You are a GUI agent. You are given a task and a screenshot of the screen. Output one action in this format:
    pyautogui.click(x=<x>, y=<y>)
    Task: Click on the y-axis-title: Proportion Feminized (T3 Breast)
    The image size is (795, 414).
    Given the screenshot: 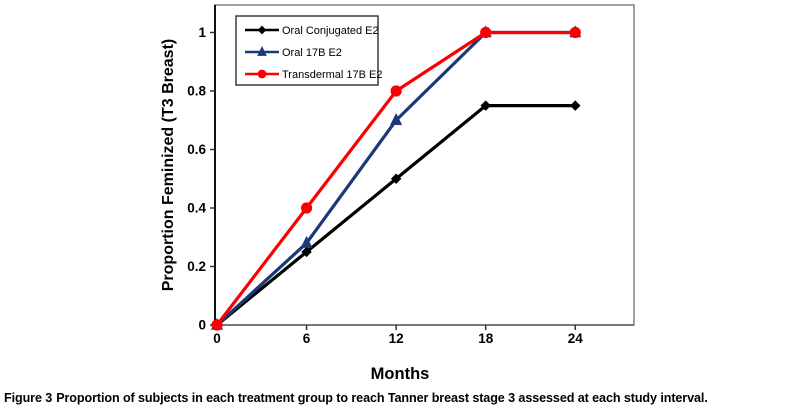 What is the action you would take?
    pyautogui.click(x=168, y=165)
    